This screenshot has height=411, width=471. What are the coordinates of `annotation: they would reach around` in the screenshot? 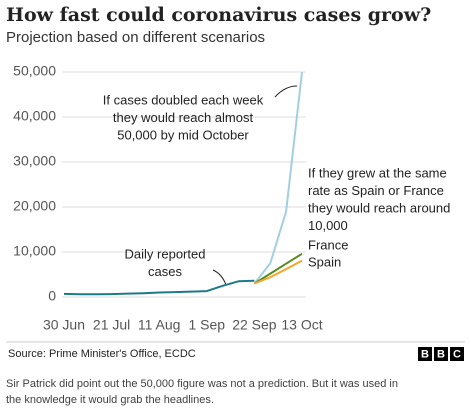 It's located at (379, 207).